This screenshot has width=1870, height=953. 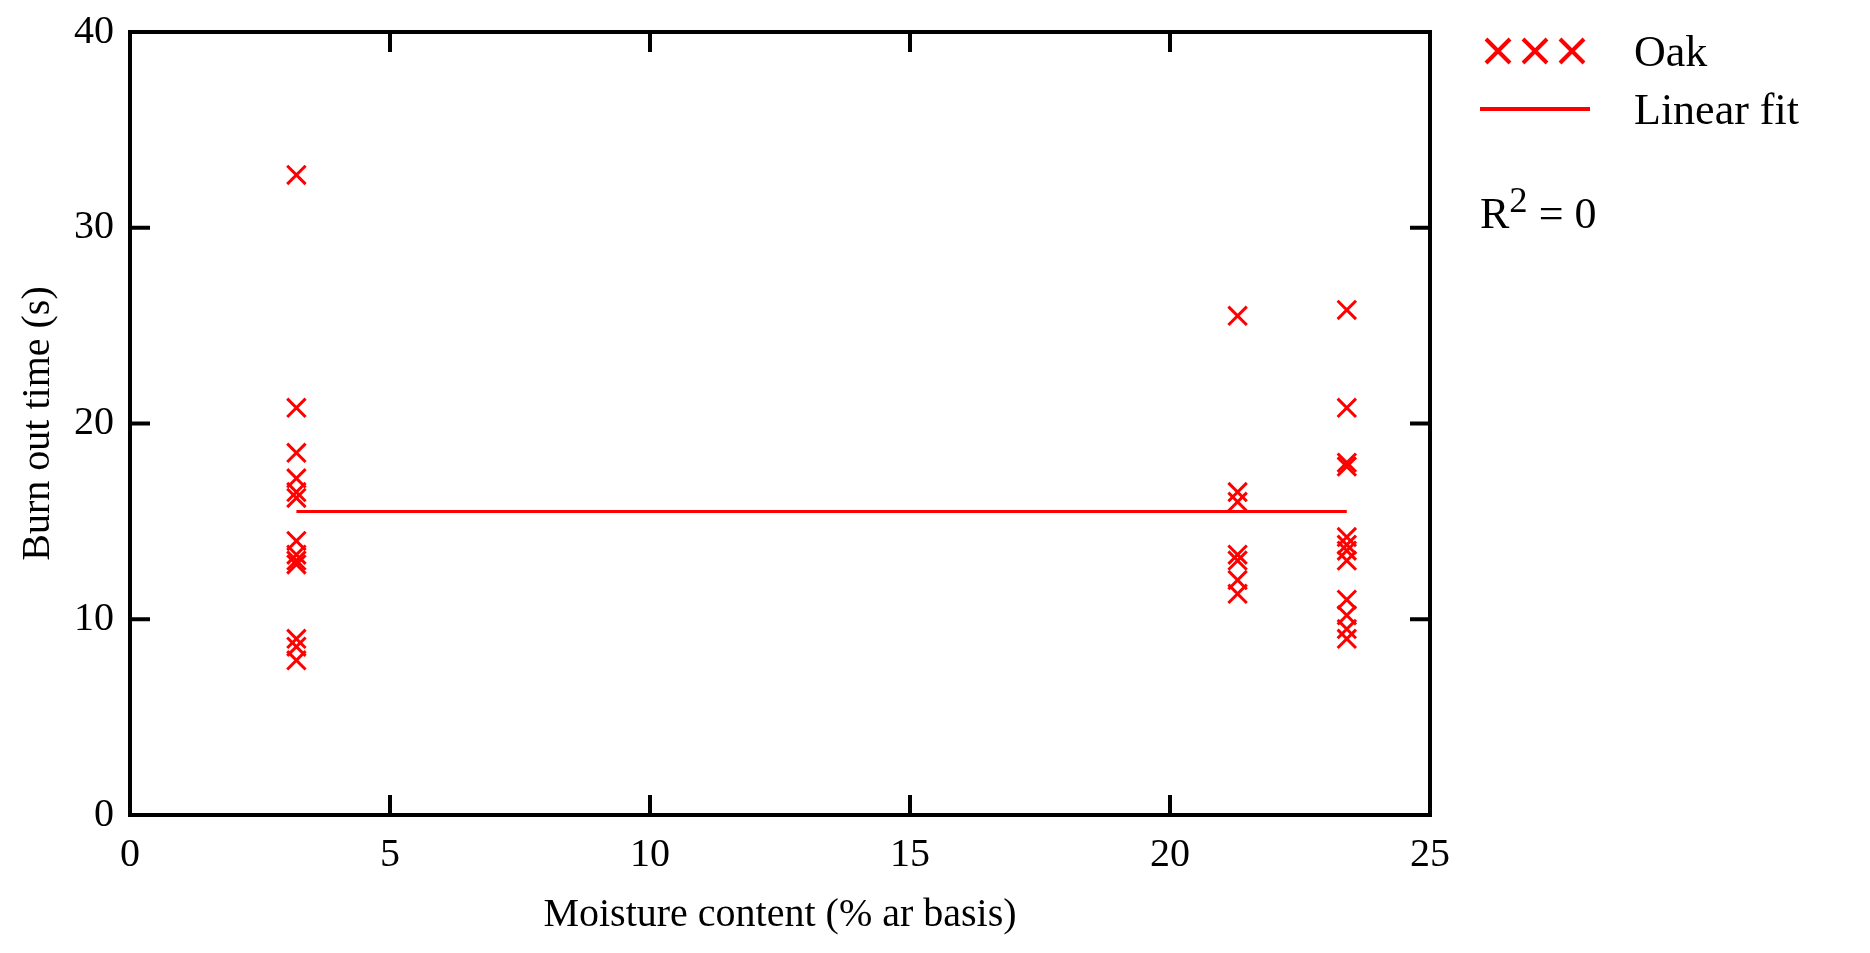 I want to click on legend-label: Linear fit, so click(x=1716, y=109).